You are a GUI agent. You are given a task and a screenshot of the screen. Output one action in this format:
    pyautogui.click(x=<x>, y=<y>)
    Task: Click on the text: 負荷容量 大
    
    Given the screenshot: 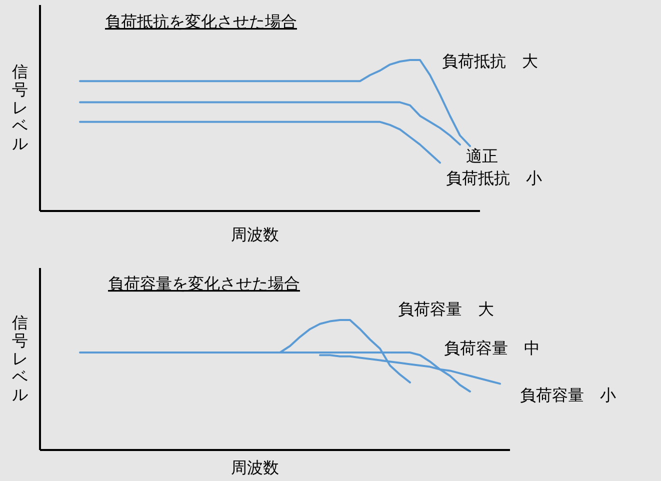 What is the action you would take?
    pyautogui.click(x=446, y=308)
    